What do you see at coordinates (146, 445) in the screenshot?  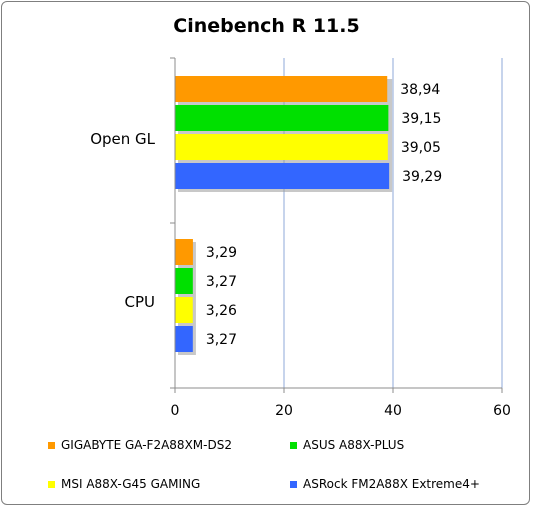 I see `legend-label: GIGABYTE GA-F2A88XM-DS2` at bounding box center [146, 445].